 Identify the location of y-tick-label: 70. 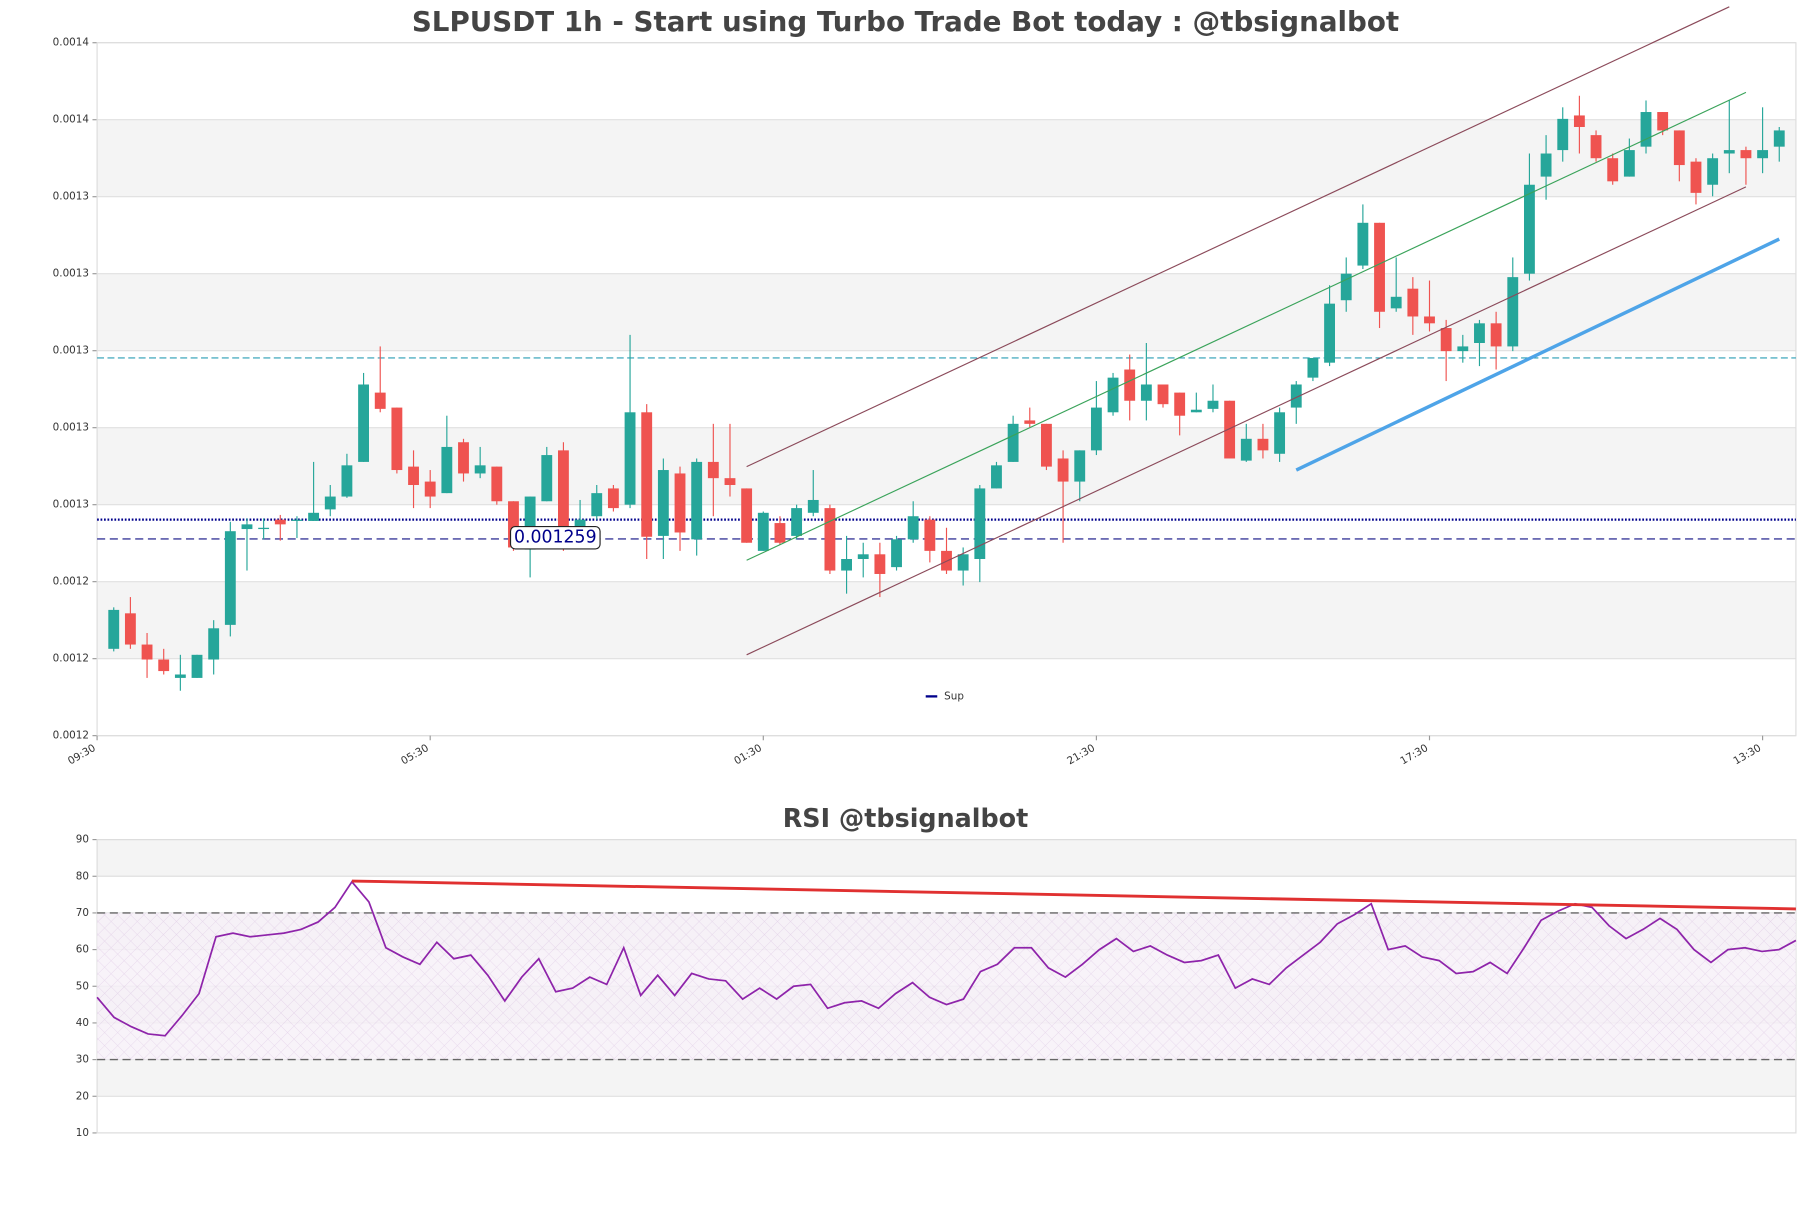
(82, 913).